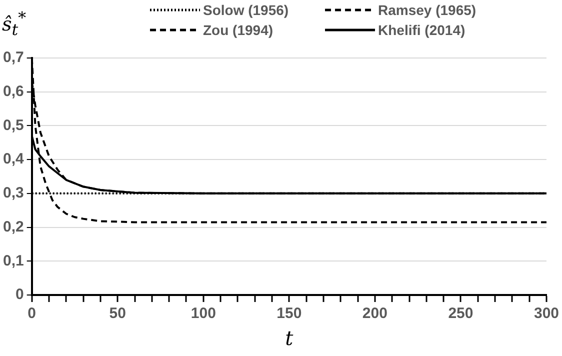 The height and width of the screenshot is (356, 562). I want to click on x-tick-label: 150, so click(289, 313).